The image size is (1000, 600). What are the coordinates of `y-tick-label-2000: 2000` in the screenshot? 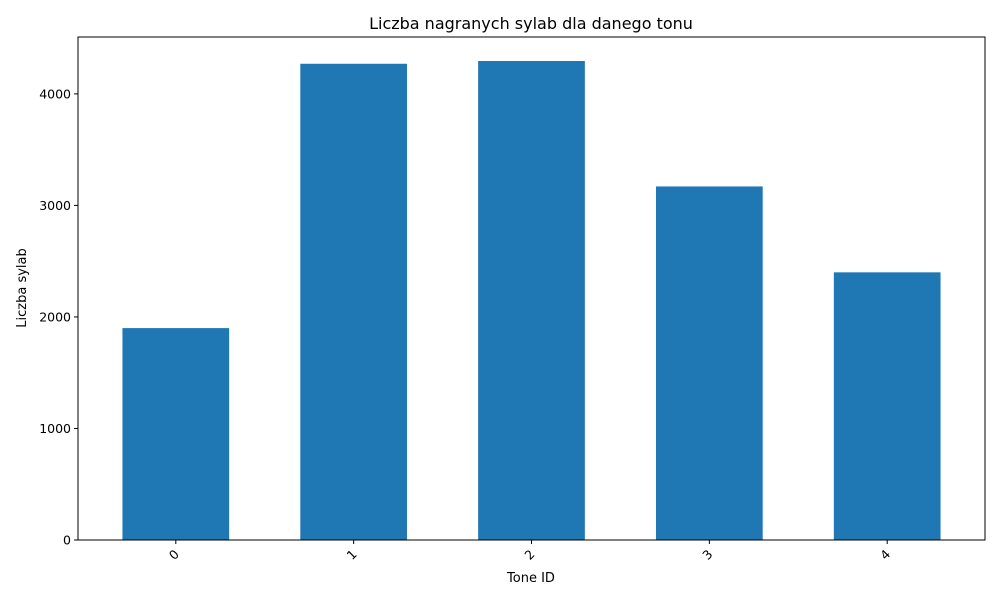 It's located at (55, 316).